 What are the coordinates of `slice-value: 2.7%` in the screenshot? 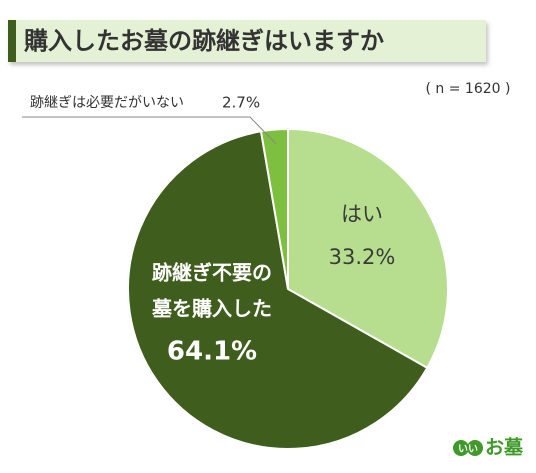 It's located at (241, 103).